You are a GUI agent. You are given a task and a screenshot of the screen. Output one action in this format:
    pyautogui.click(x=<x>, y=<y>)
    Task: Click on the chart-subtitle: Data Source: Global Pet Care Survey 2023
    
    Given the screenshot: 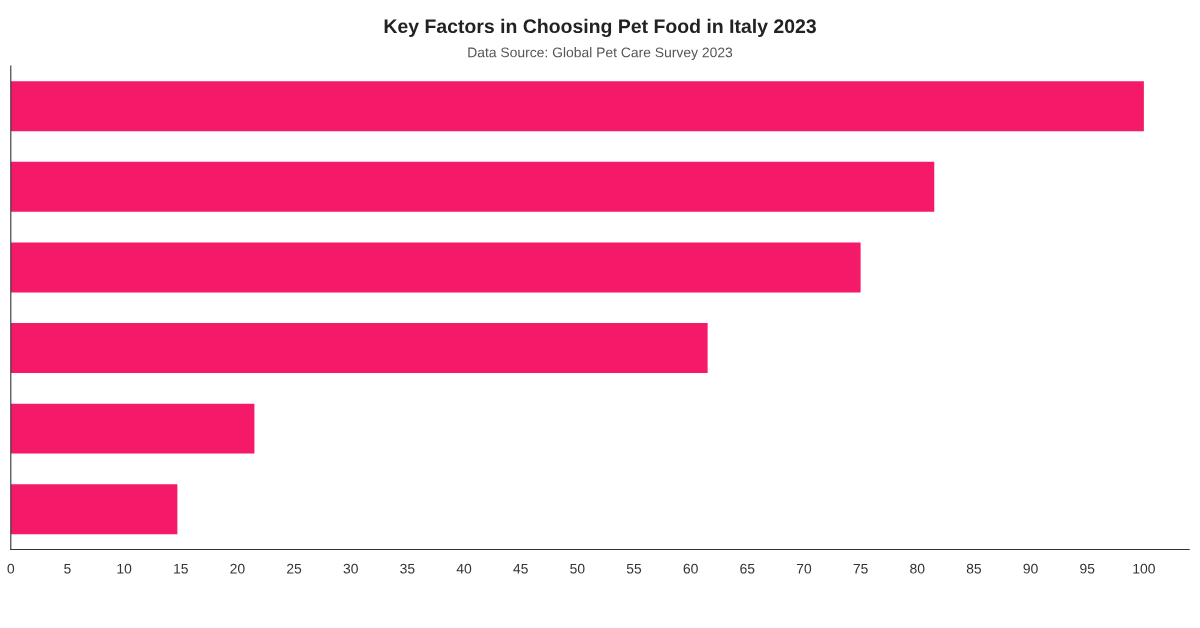 What is the action you would take?
    pyautogui.click(x=600, y=54)
    